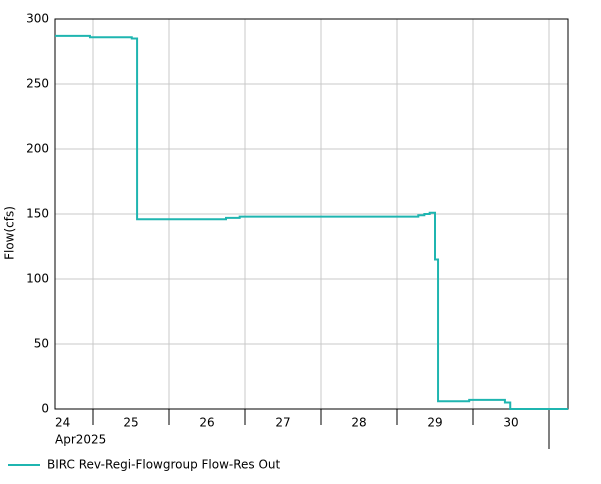  What do you see at coordinates (37, 84) in the screenshot?
I see `y-tick-label: 250` at bounding box center [37, 84].